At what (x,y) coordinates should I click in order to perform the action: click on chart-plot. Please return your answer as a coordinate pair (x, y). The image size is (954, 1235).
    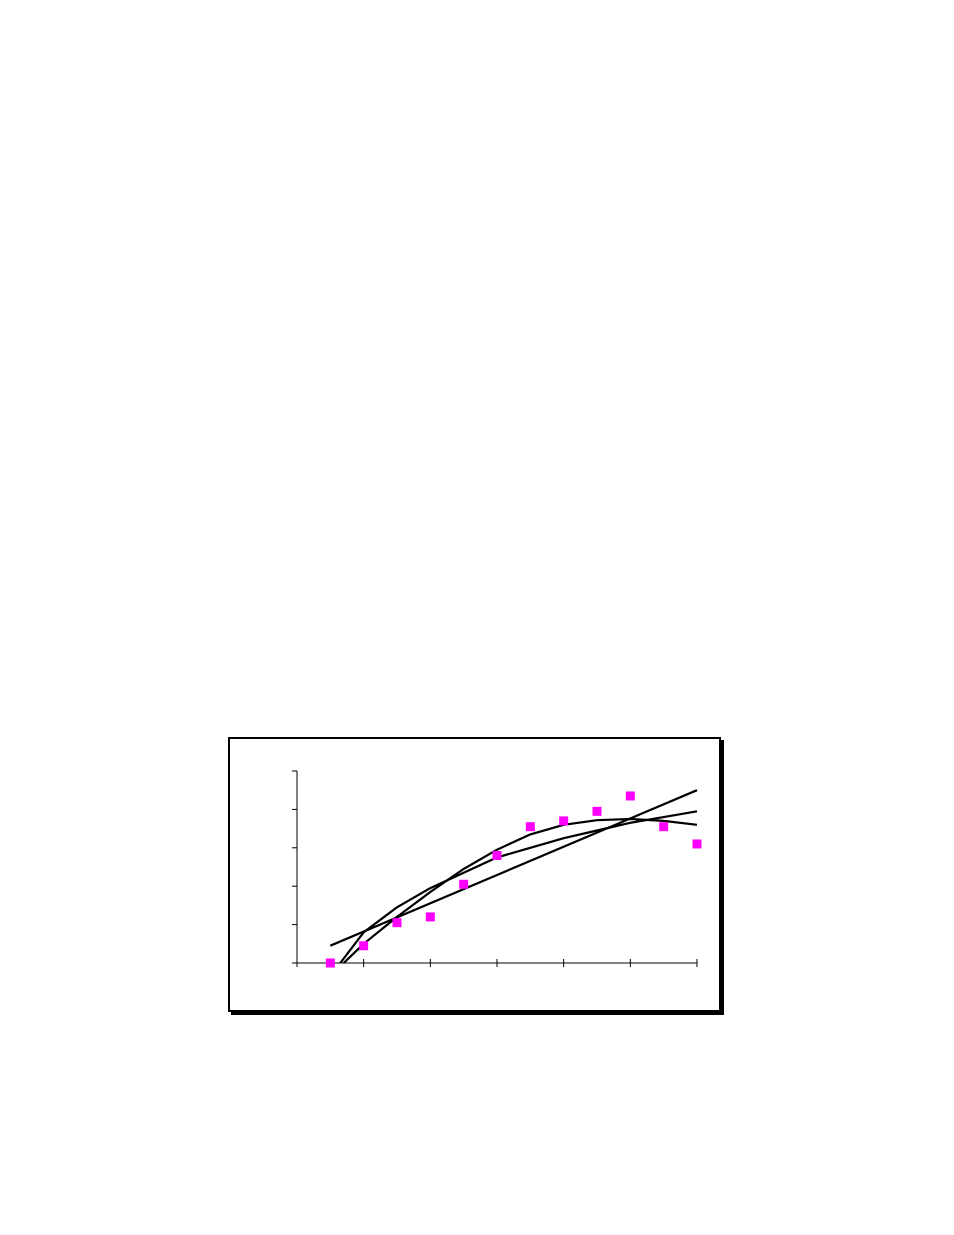
    Looking at the image, I should click on (497, 869).